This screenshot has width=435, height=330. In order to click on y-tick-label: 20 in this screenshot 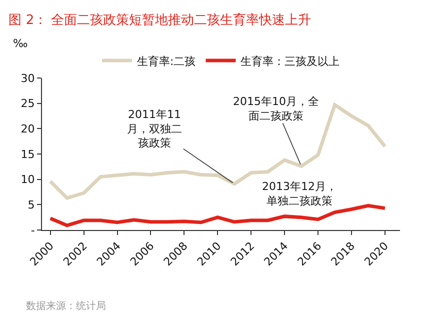, I will do `click(27, 129)`.